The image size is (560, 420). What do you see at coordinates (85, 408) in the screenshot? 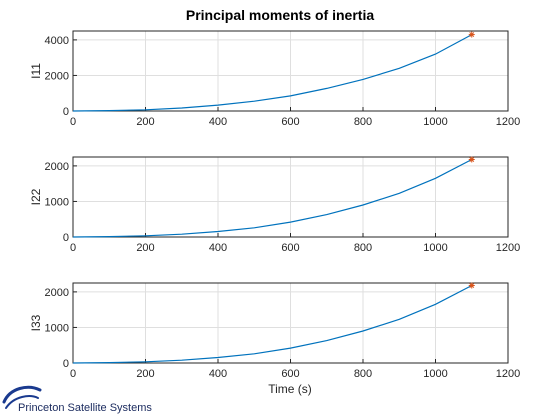
I see `company-name: Princeton Satellite Systems` at bounding box center [85, 408].